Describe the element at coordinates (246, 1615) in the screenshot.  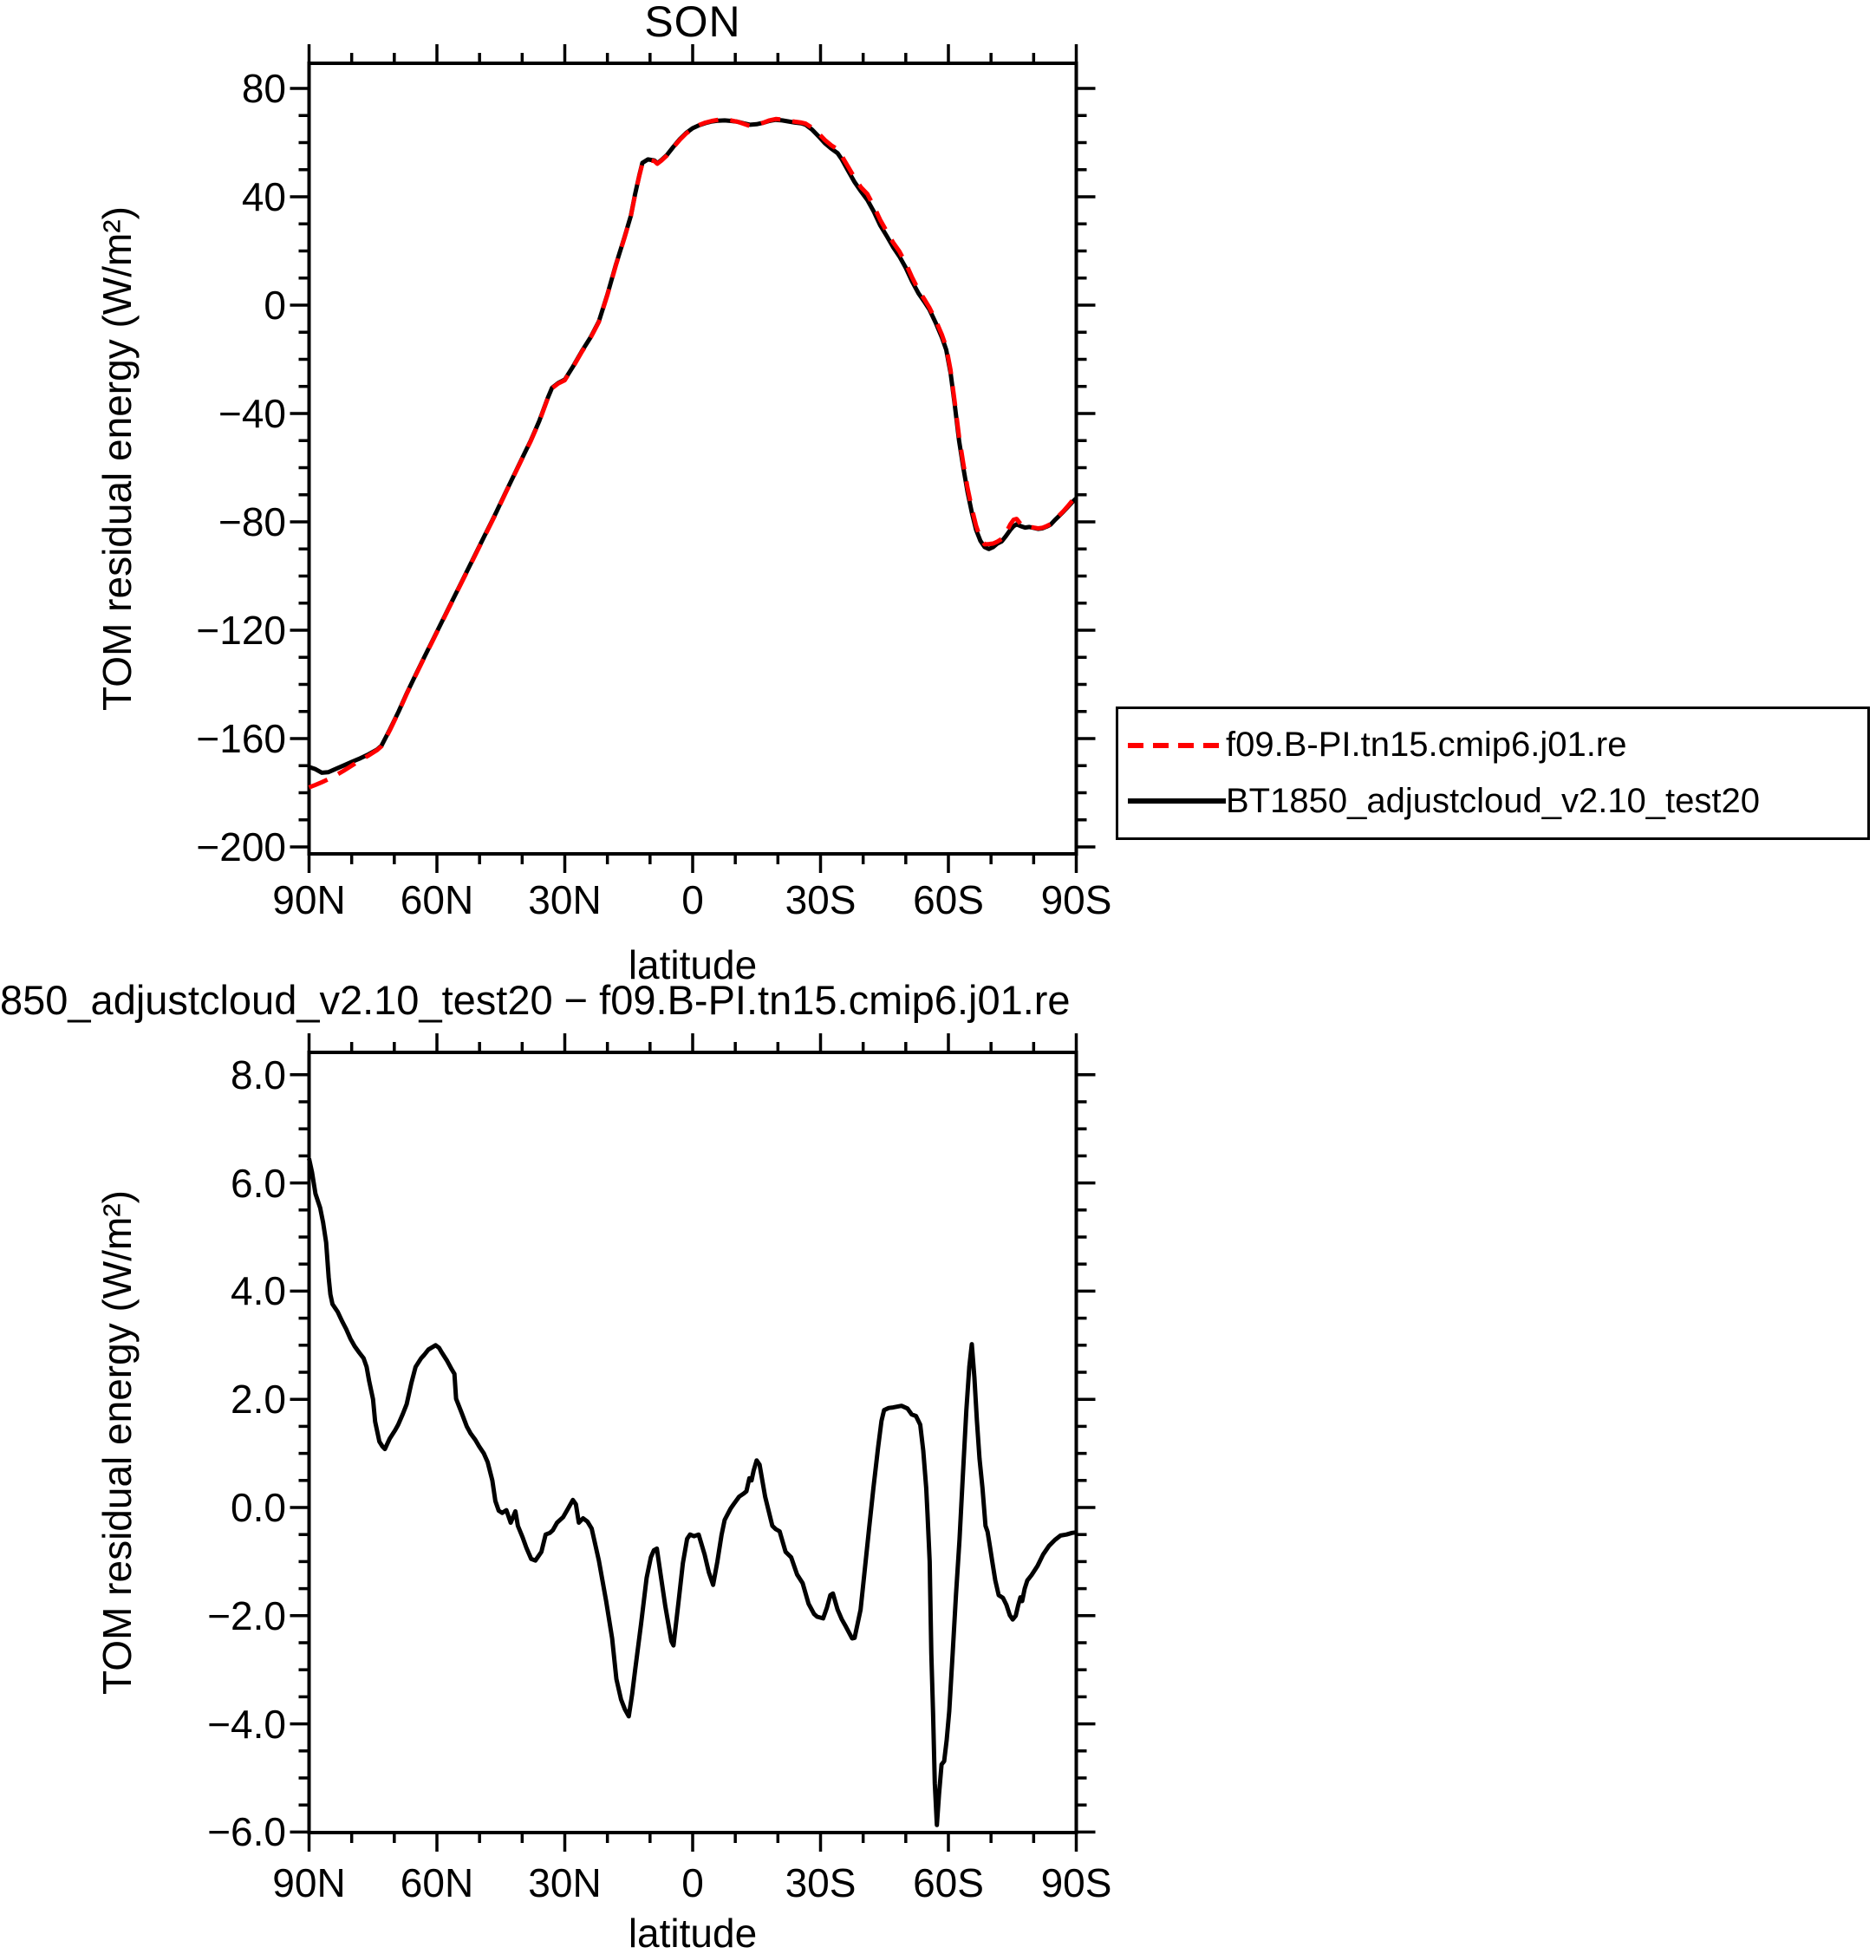
I see `y-tick-label: −2.0` at that location.